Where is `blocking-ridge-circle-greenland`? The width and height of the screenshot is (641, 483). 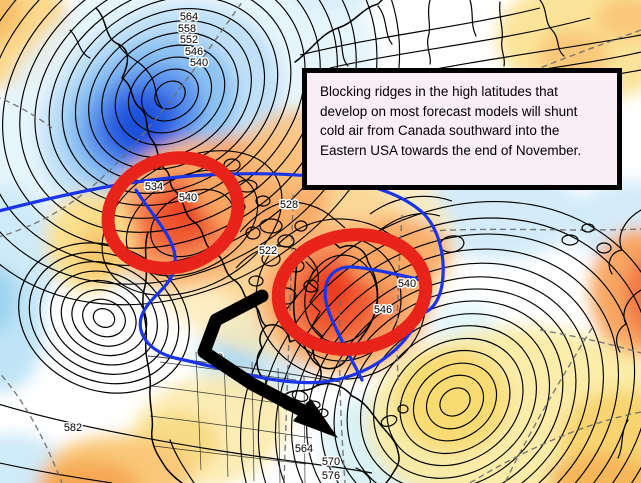
blocking-ridge-circle-greenland is located at coordinates (352, 292).